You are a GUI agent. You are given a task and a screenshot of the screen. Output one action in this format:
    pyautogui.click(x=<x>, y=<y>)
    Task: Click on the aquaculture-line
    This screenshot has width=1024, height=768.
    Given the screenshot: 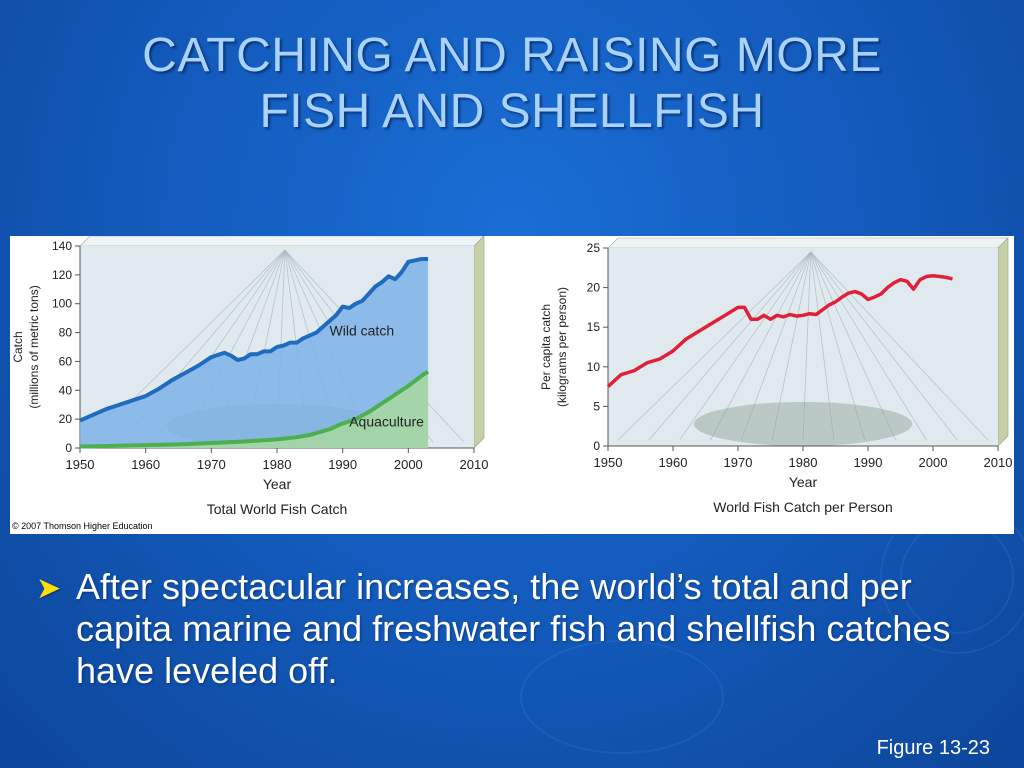 What is the action you would take?
    pyautogui.click(x=254, y=409)
    